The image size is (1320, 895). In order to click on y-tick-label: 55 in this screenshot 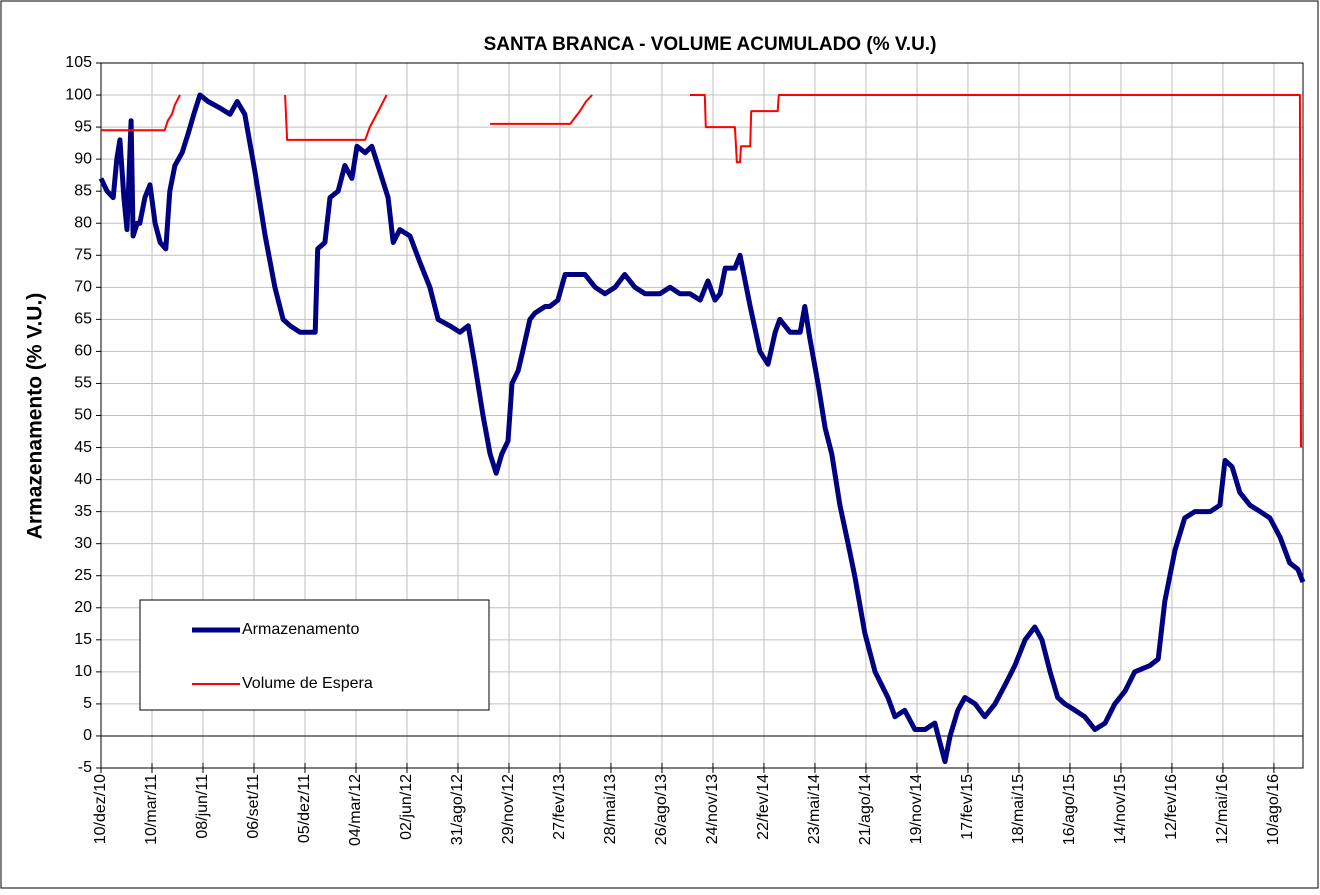, I will do `click(83, 383)`.